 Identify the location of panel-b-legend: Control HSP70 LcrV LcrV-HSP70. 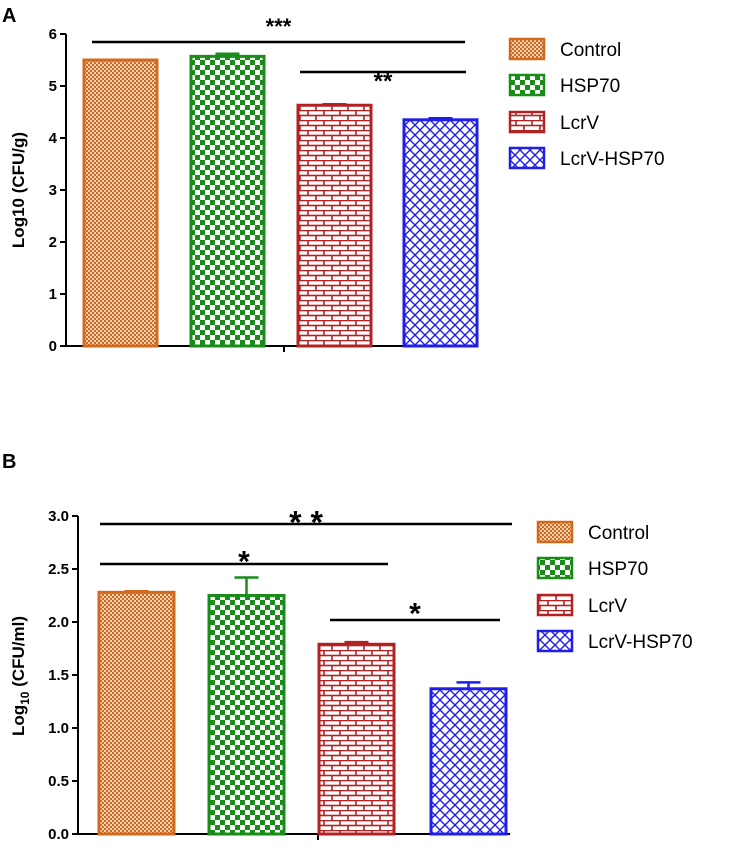
(614, 586).